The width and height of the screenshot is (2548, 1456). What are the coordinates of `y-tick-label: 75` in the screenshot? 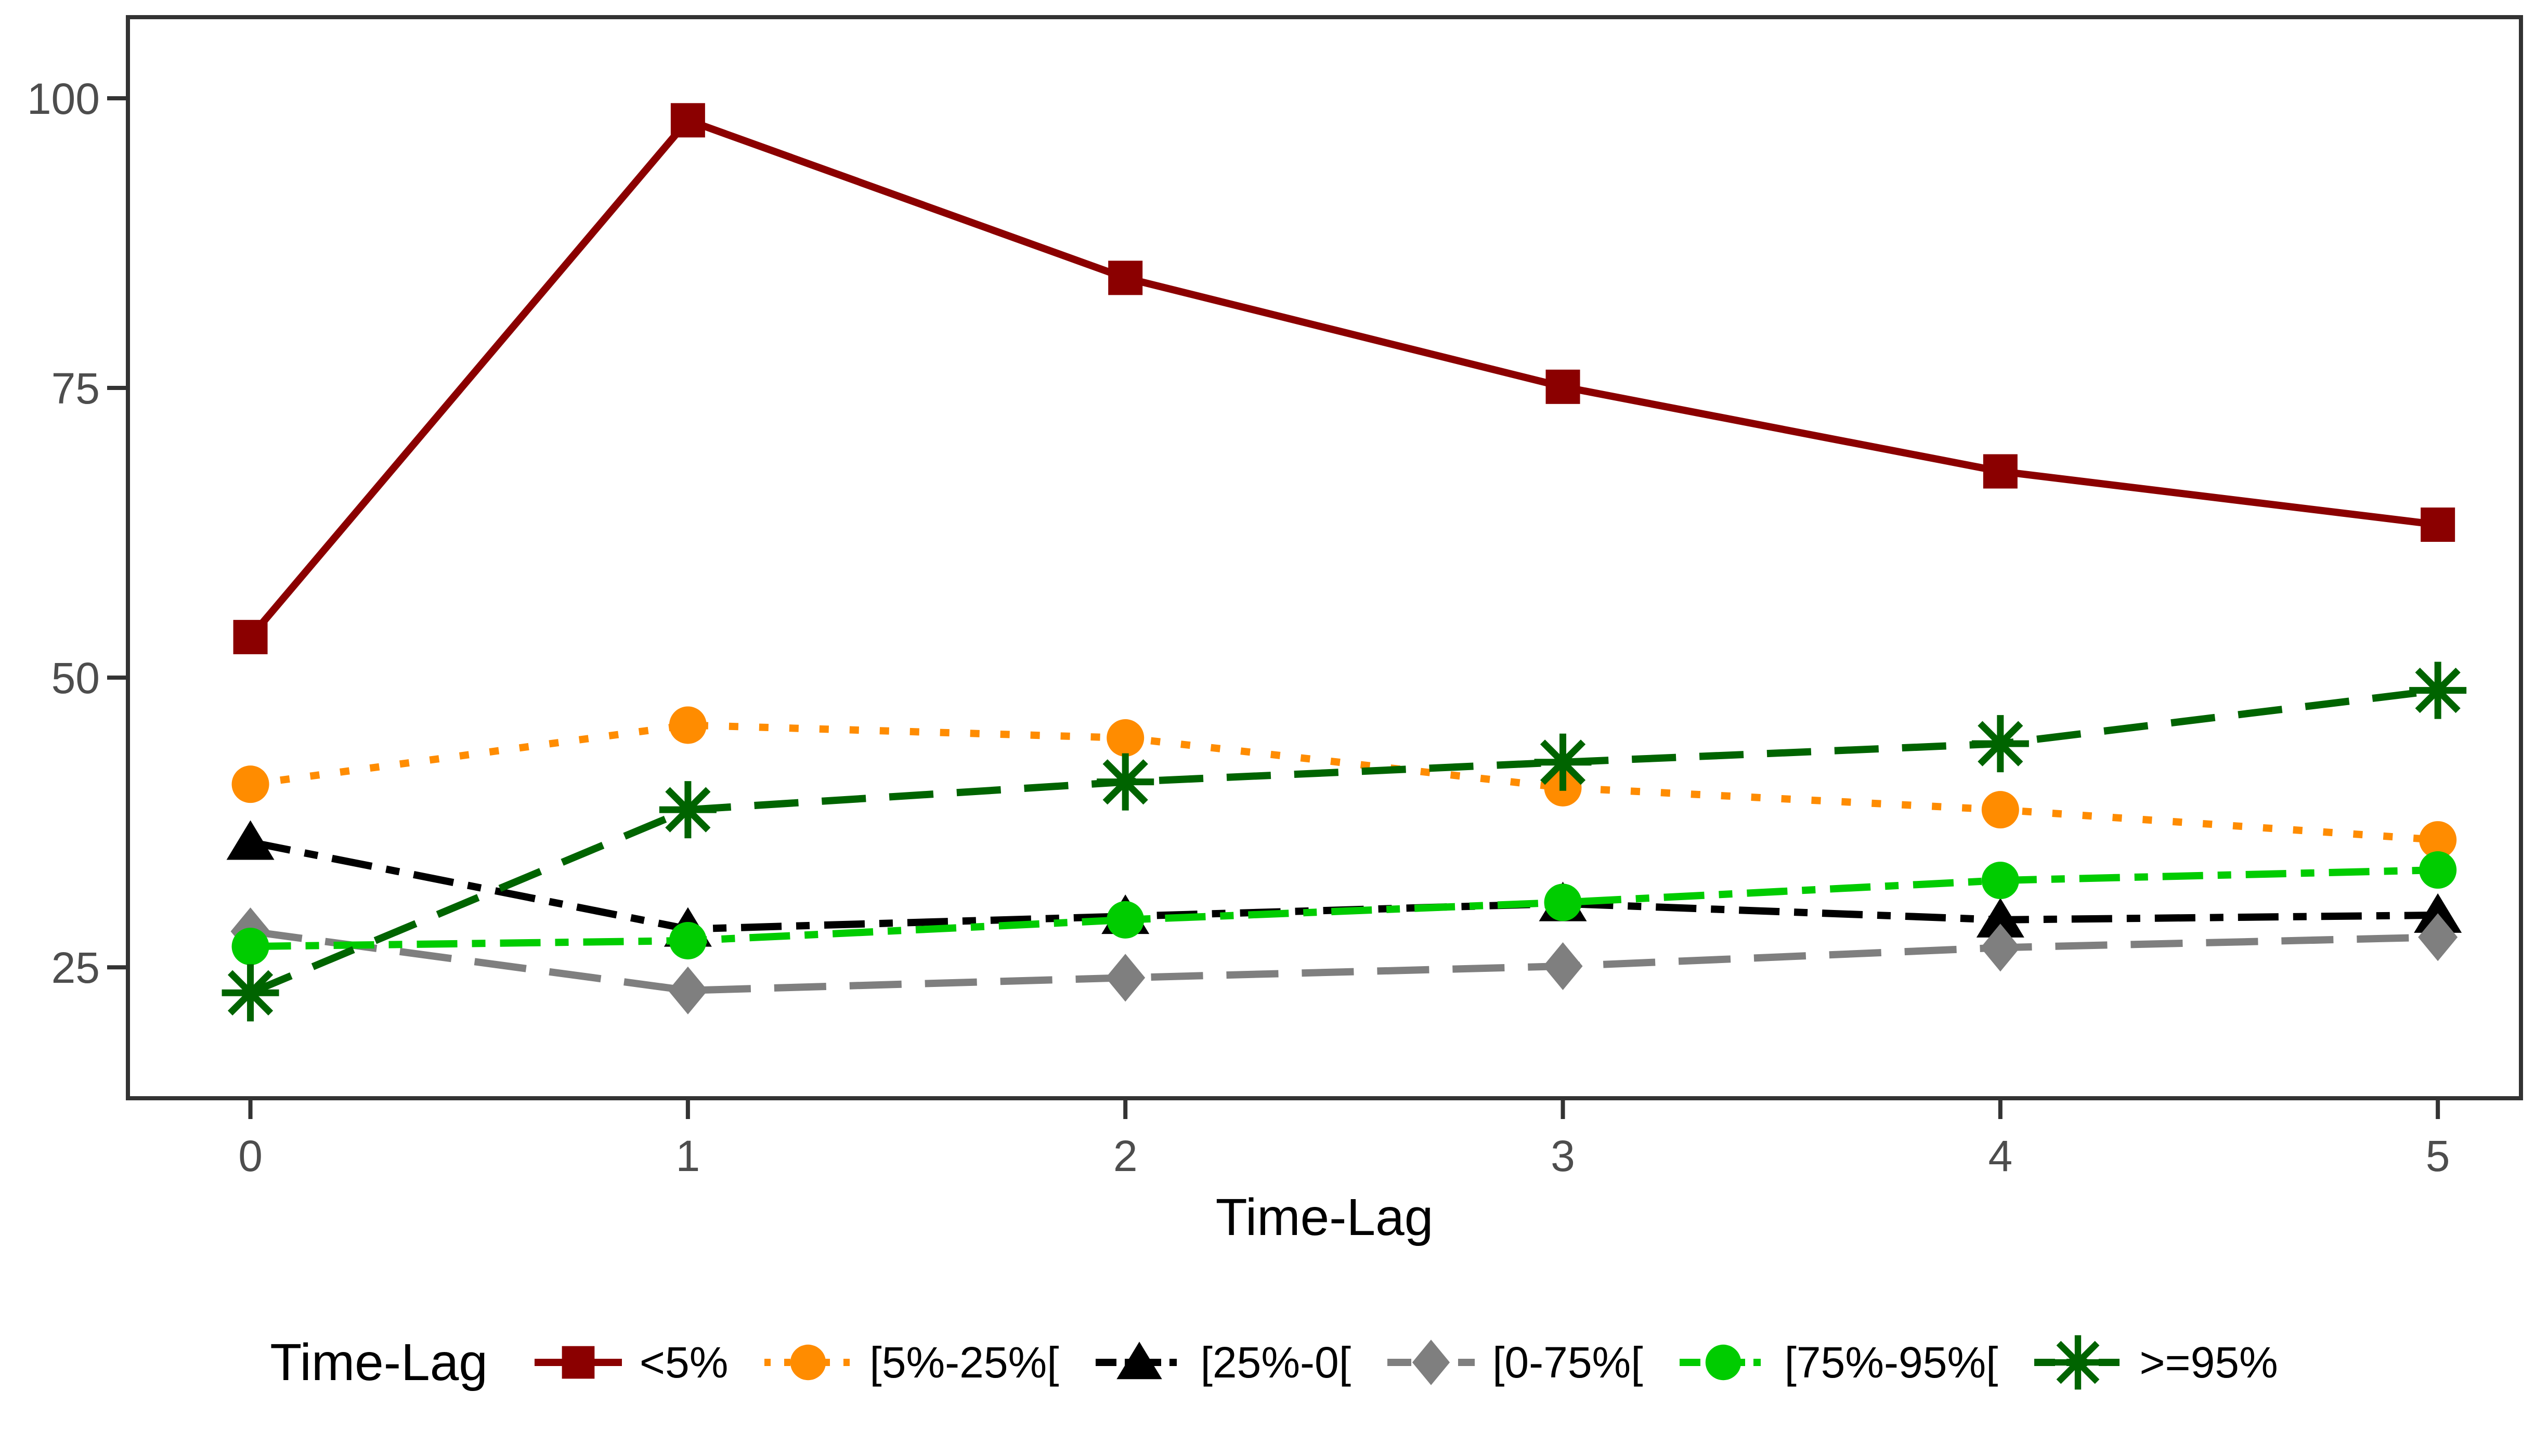 It's located at (76, 388).